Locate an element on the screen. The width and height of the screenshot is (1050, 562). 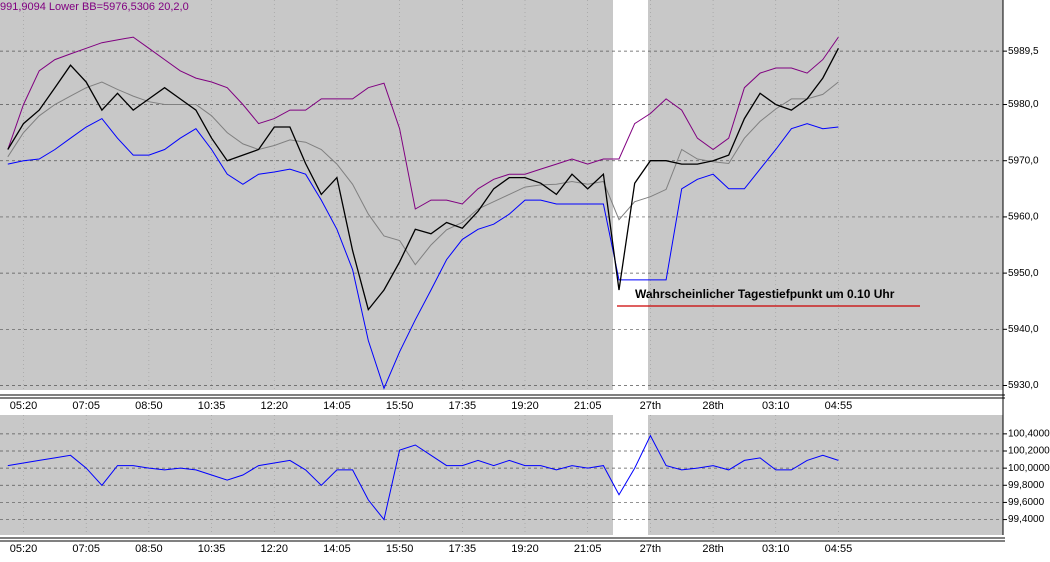
y-tick-label: 5940,0 is located at coordinates (1023, 329).